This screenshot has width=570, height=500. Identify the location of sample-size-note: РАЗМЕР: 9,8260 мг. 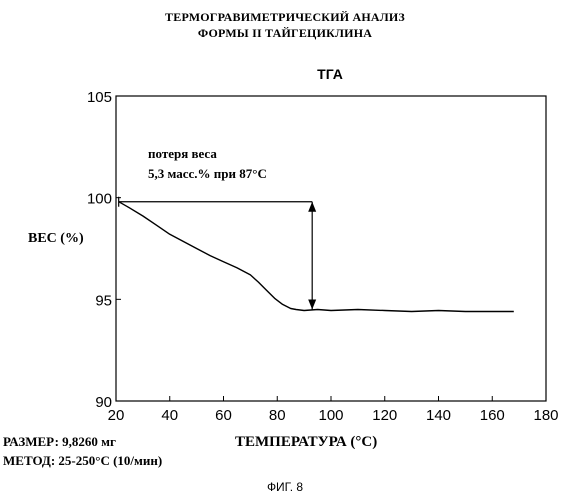
(59, 441).